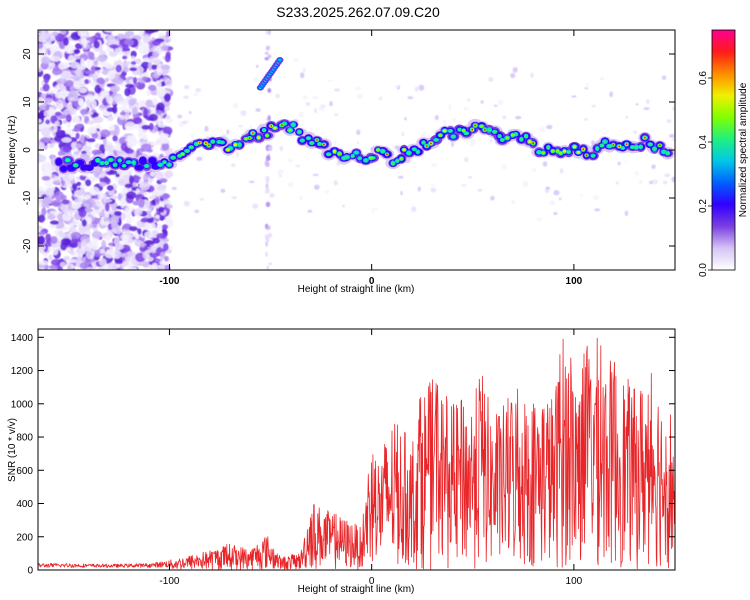 The image size is (750, 600). I want to click on spectrogram-y-axis-label: Frequency (Hz), so click(12, 150).